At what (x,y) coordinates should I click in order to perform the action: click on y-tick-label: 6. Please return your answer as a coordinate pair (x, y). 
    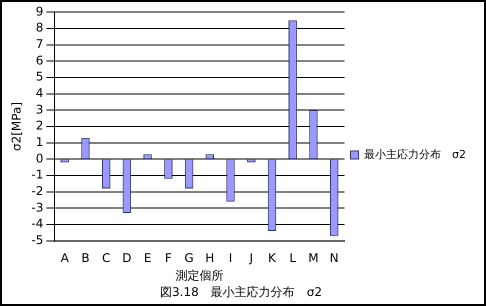
    Looking at the image, I should click on (40, 60).